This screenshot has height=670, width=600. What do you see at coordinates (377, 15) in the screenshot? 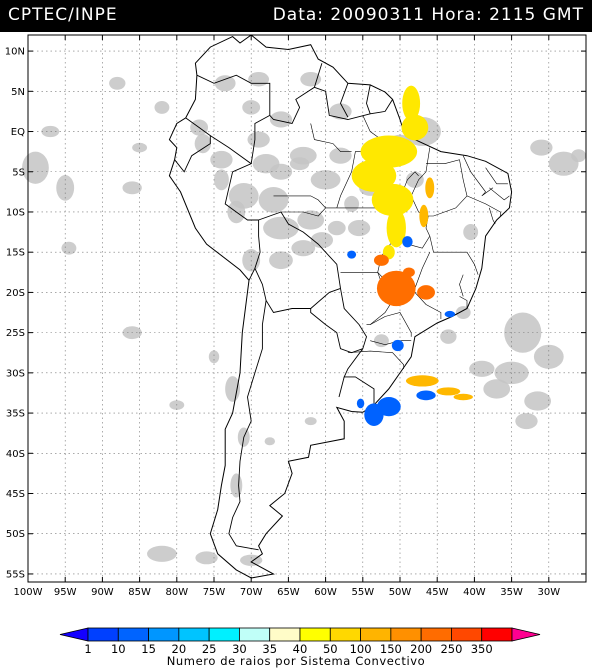
I see `date-value: 20090311` at bounding box center [377, 15].